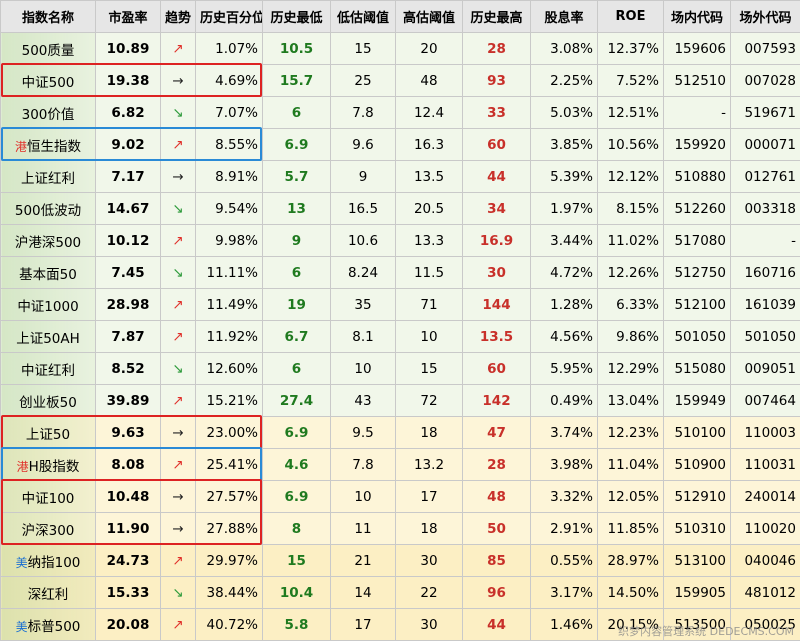  What do you see at coordinates (429, 176) in the screenshot?
I see `table-cell: 13.5` at bounding box center [429, 176].